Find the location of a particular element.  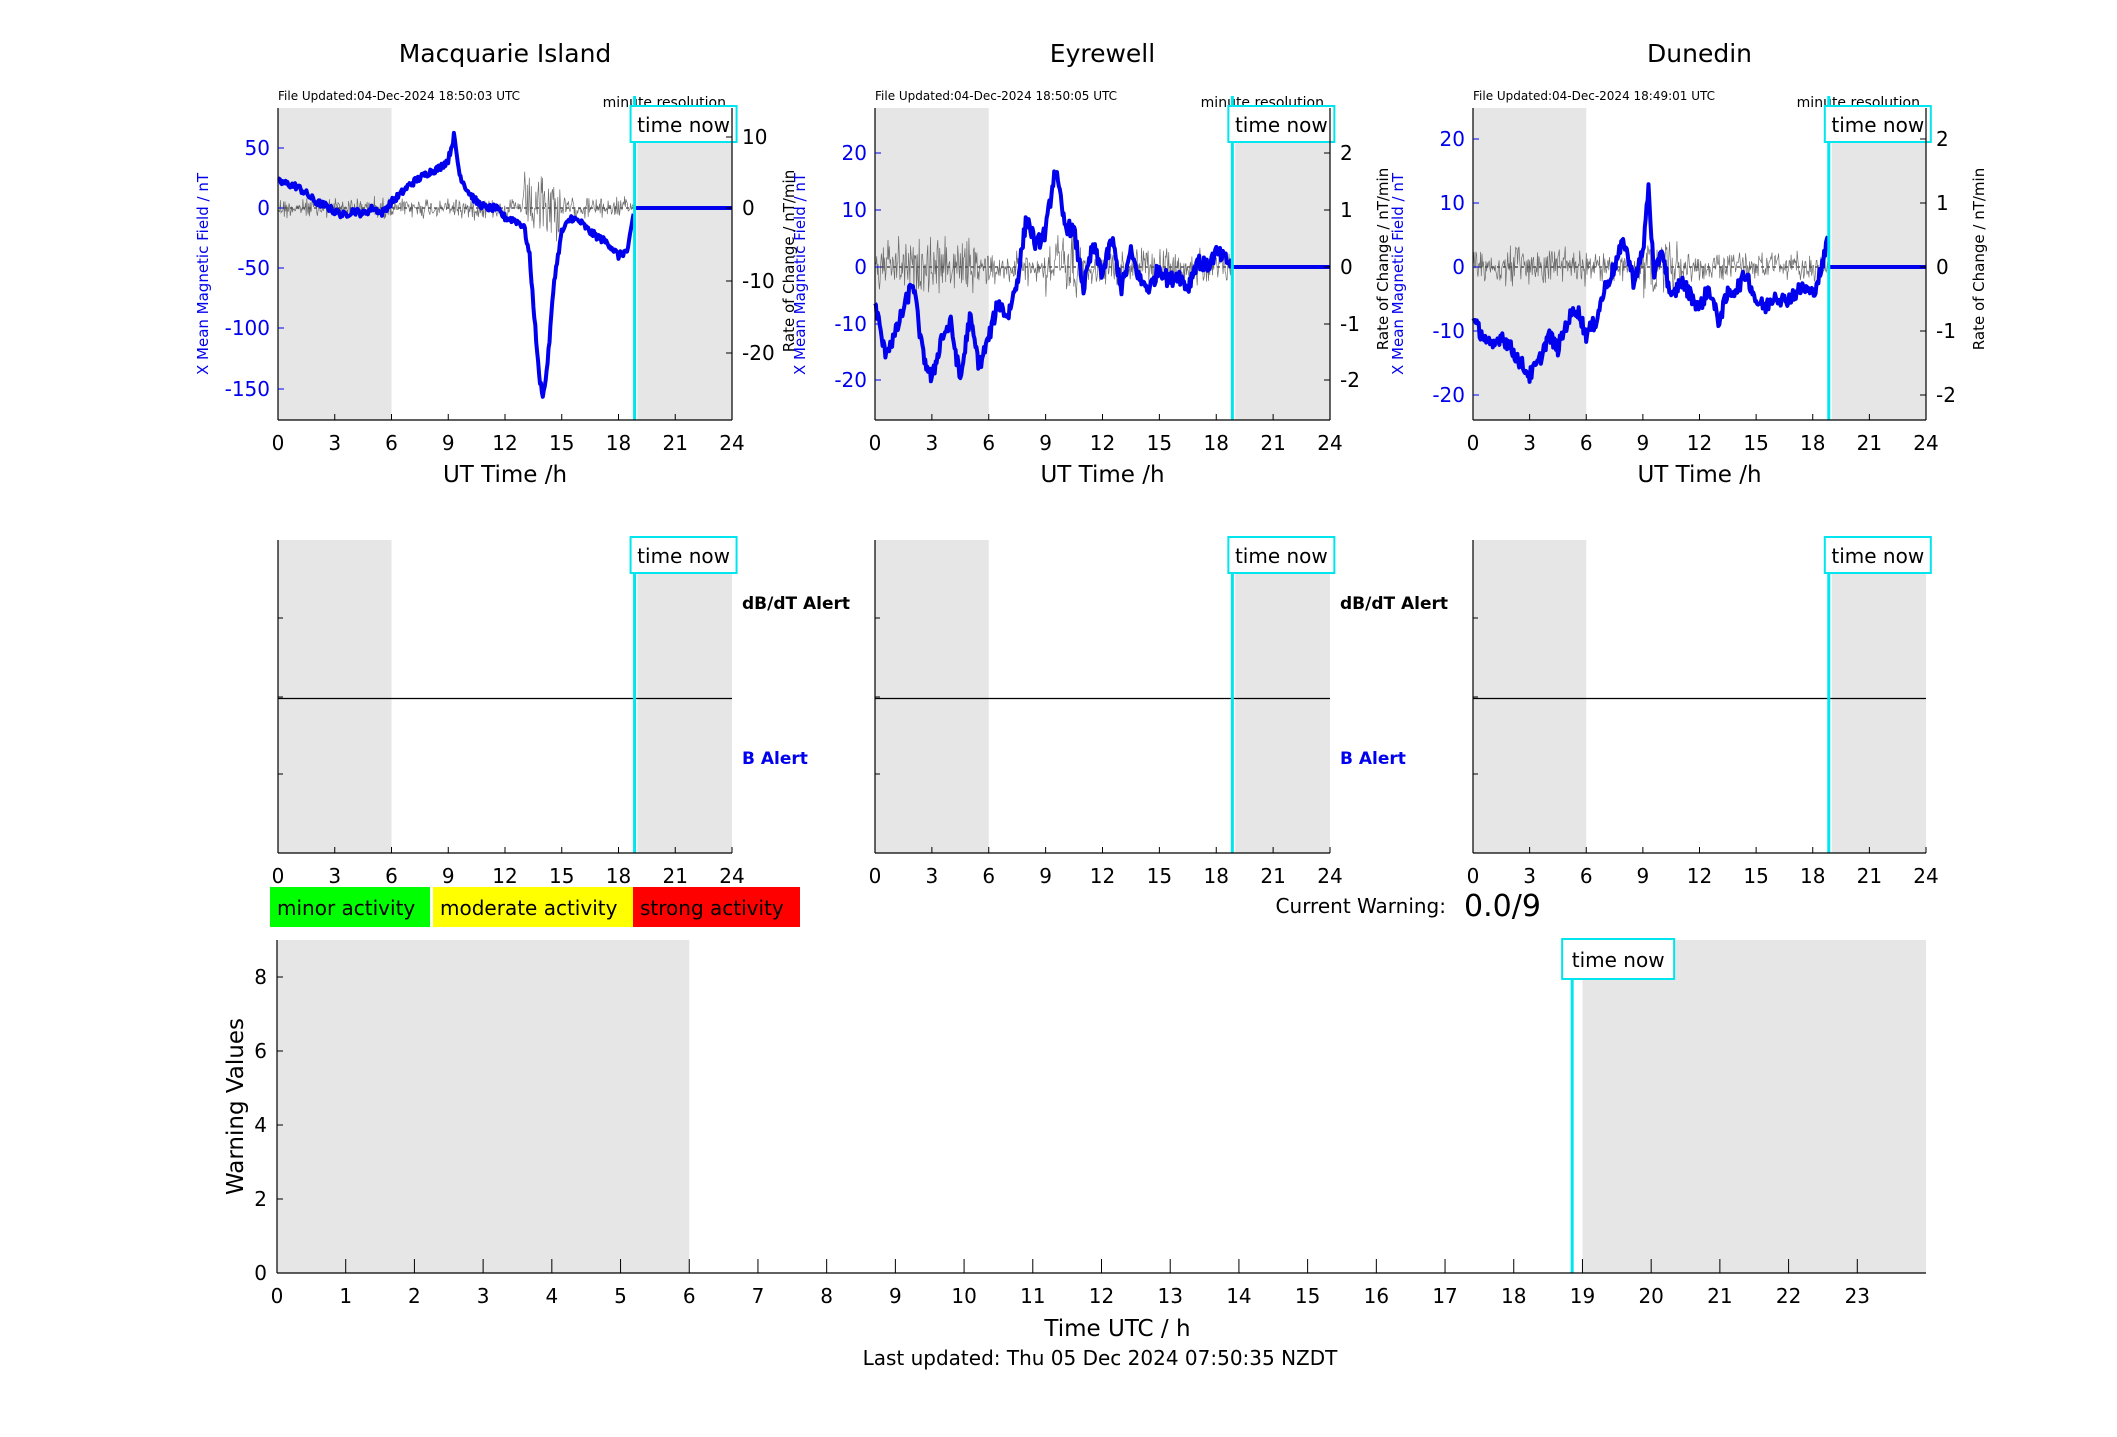

warning-x-tick-label: 22 is located at coordinates (1788, 1296).